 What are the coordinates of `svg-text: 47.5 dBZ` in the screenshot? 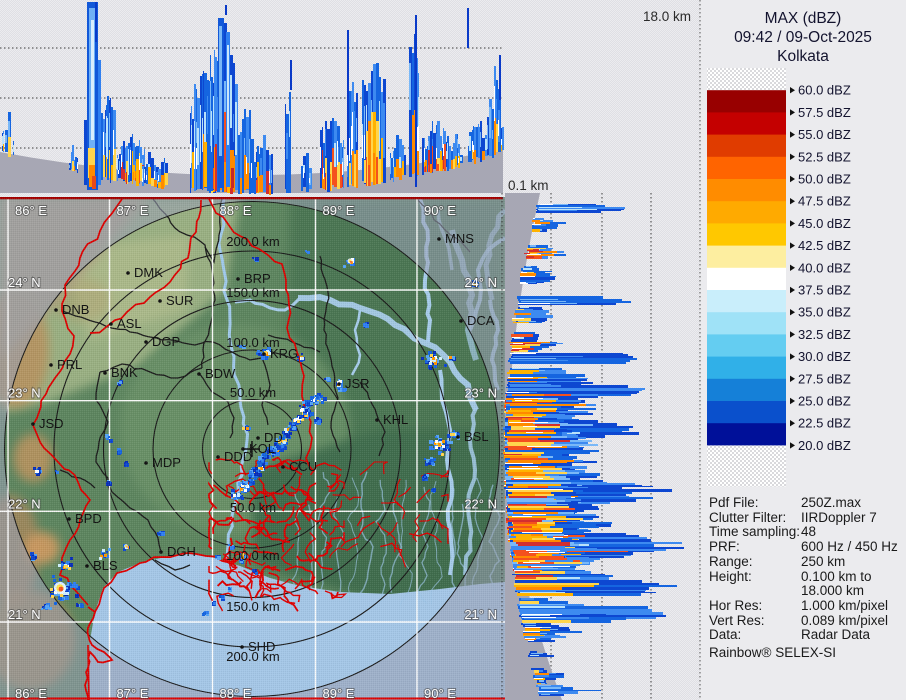 It's located at (824, 201).